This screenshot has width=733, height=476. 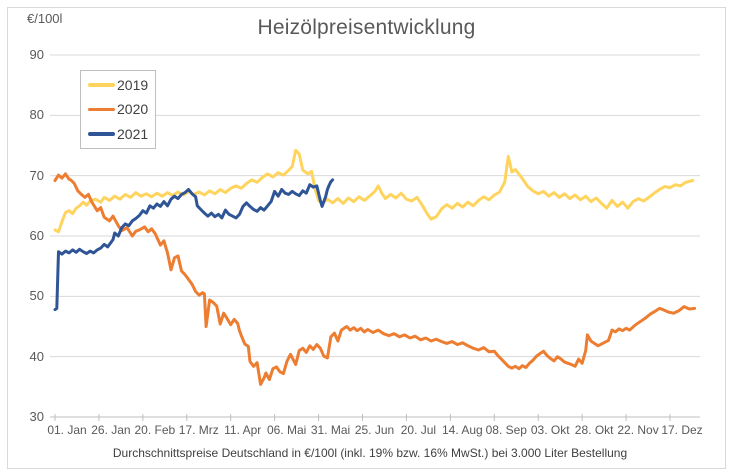 What do you see at coordinates (418, 430) in the screenshot?
I see `x-tick-label: 20. Jul` at bounding box center [418, 430].